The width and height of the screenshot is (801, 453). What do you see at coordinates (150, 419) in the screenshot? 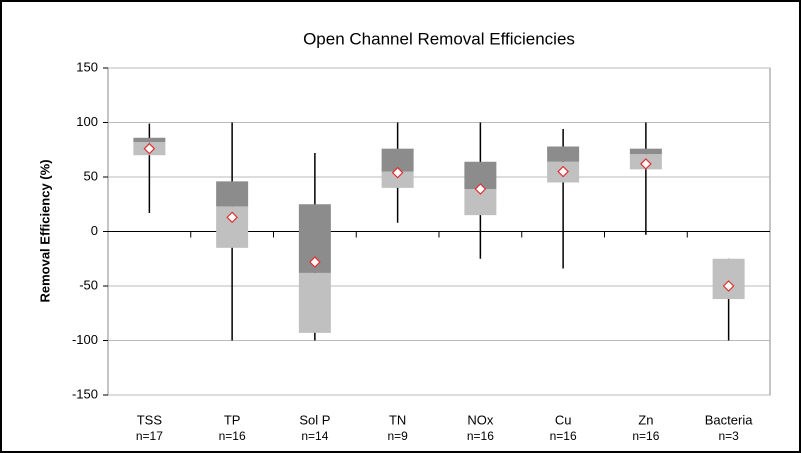
I see `x-tick-label: TSS` at bounding box center [150, 419].